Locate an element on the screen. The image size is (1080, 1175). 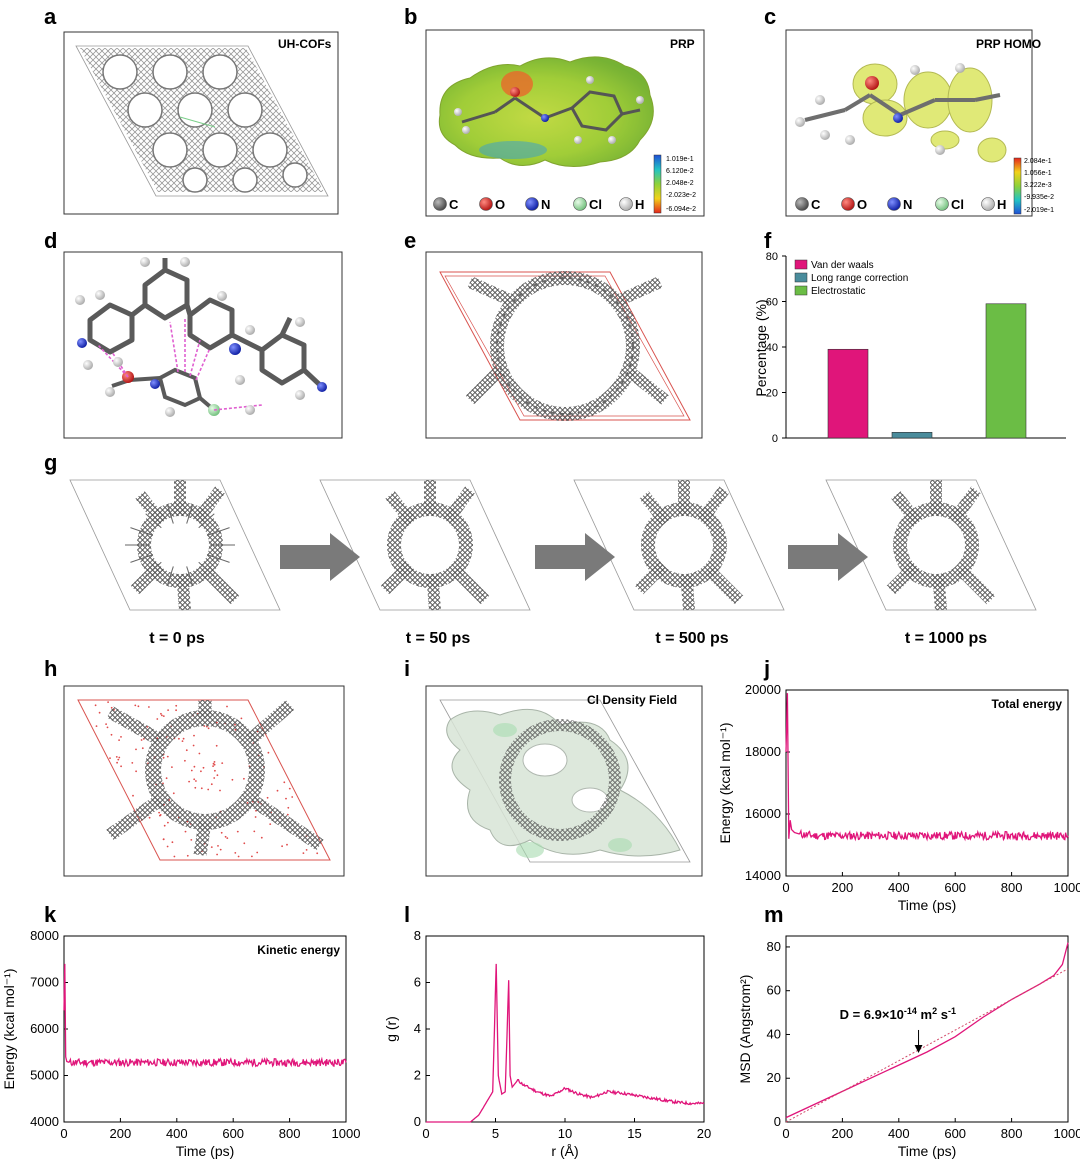
chart-rdf: 0 5 10 15 20 0 2 4 6 8 r (Å) g (r) is located at coordinates (547, 1043).